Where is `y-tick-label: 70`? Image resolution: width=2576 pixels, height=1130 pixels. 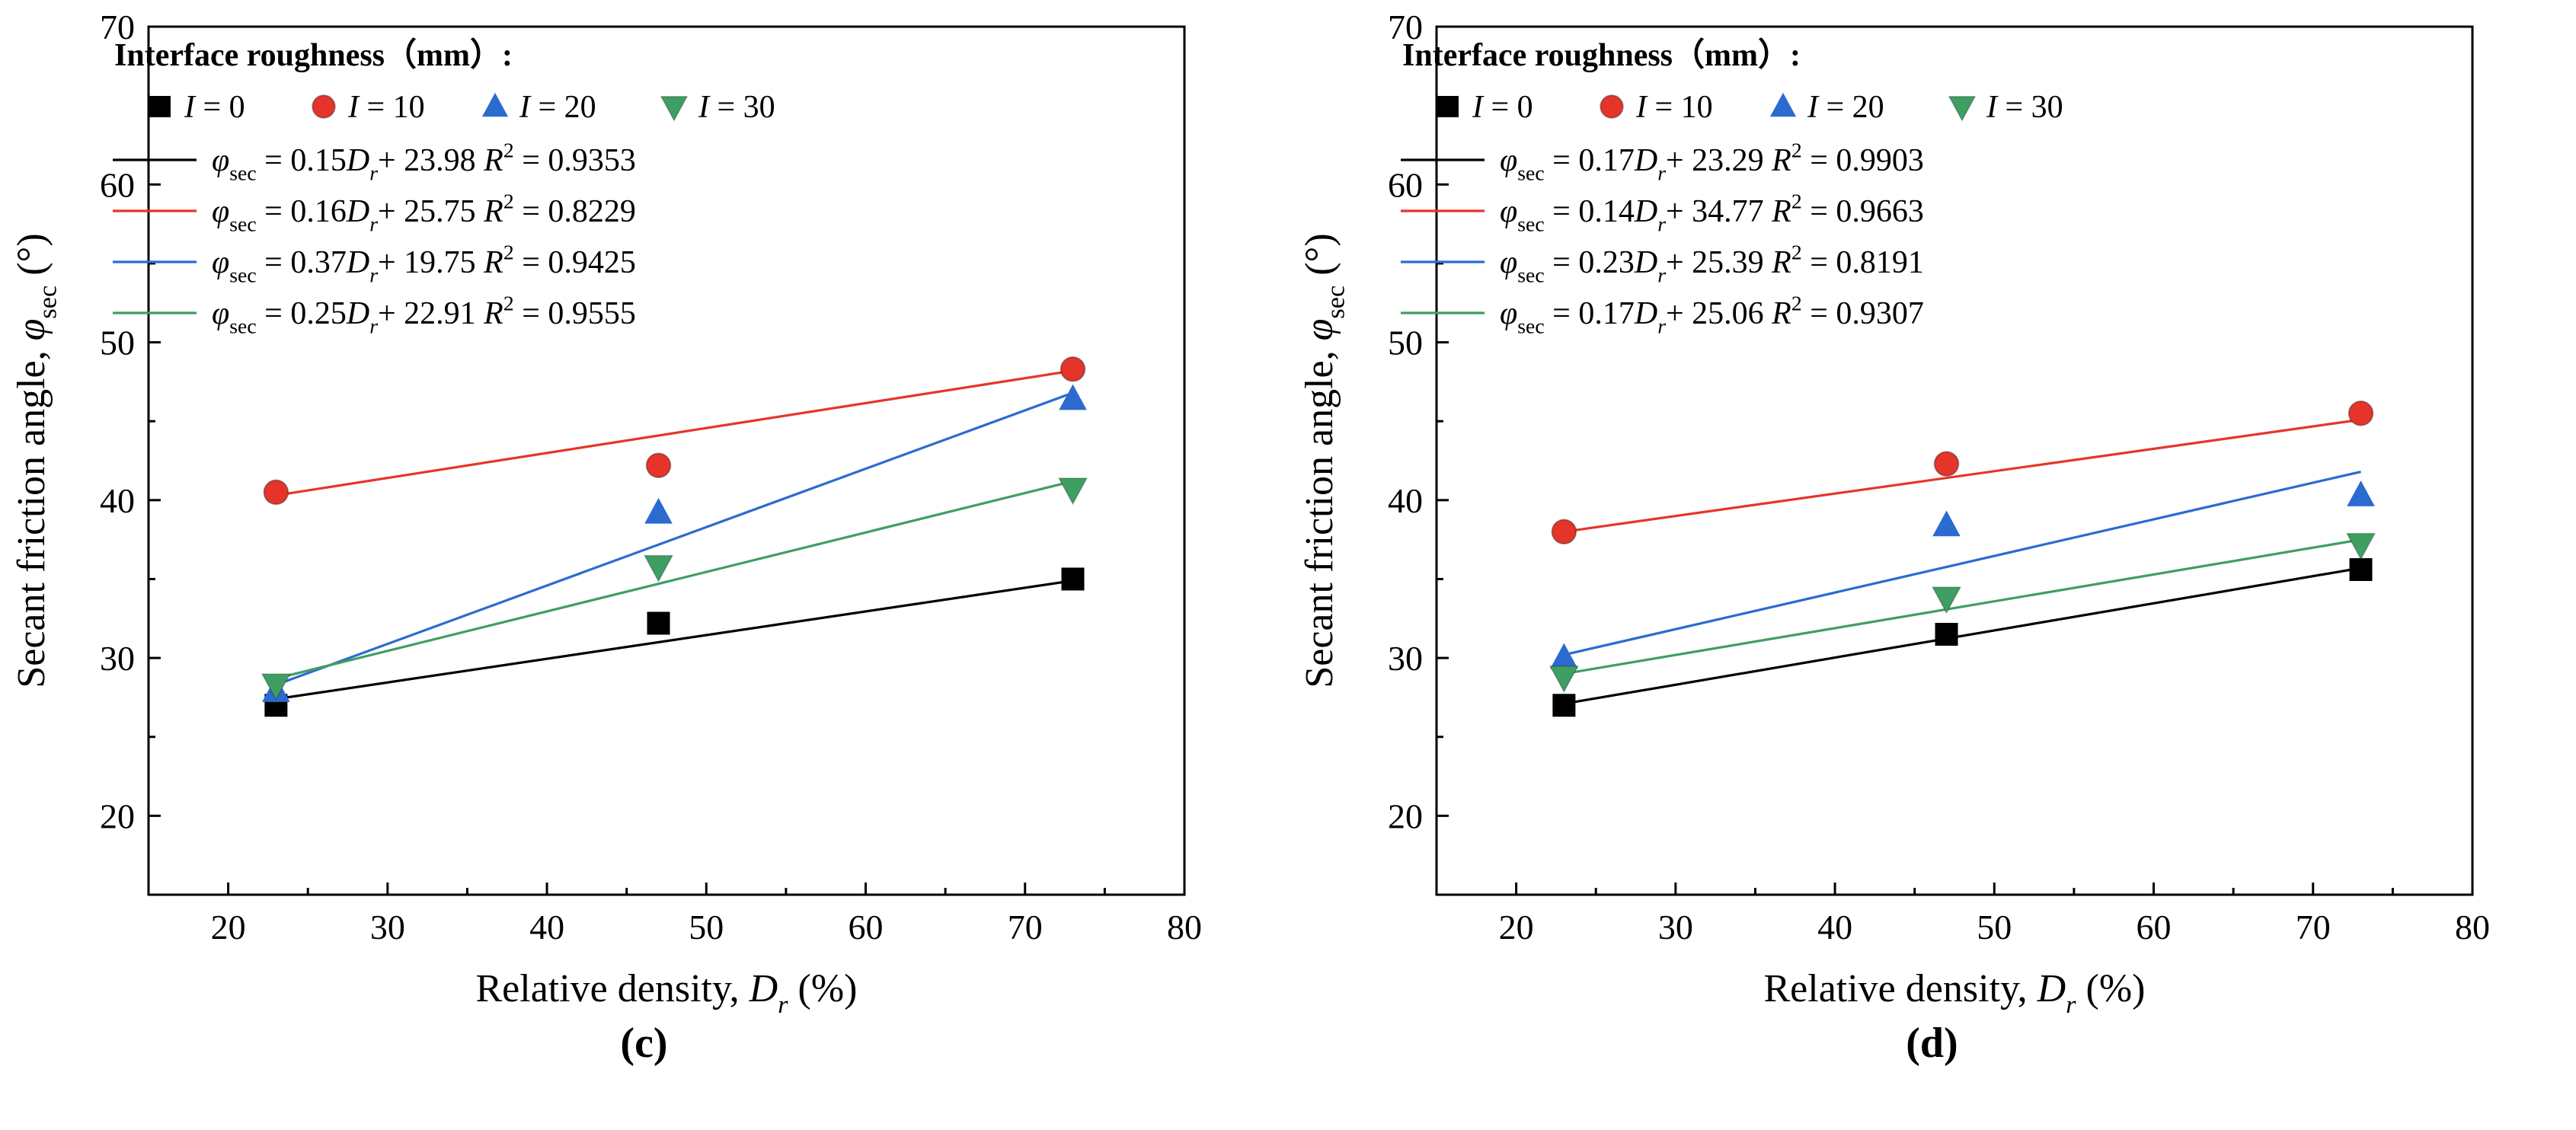 y-tick-label: 70 is located at coordinates (1405, 27).